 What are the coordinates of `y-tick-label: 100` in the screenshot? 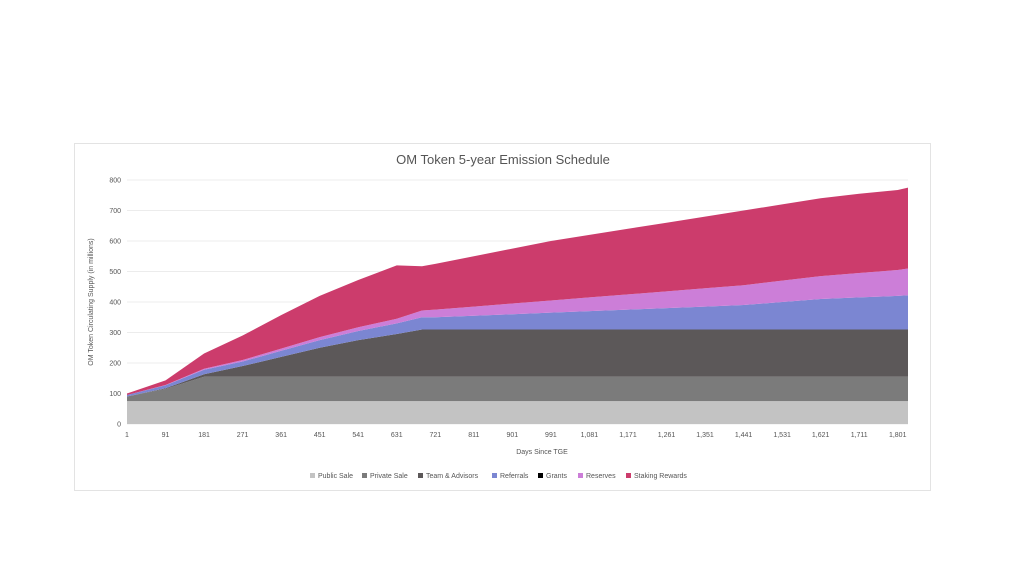 It's located at (115, 394).